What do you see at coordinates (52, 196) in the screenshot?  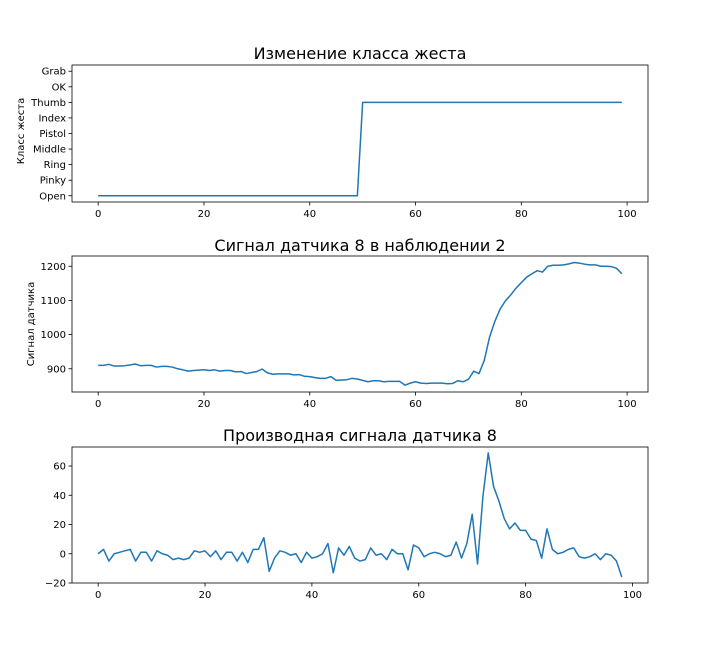 I see `y-tick-label: Open` at bounding box center [52, 196].